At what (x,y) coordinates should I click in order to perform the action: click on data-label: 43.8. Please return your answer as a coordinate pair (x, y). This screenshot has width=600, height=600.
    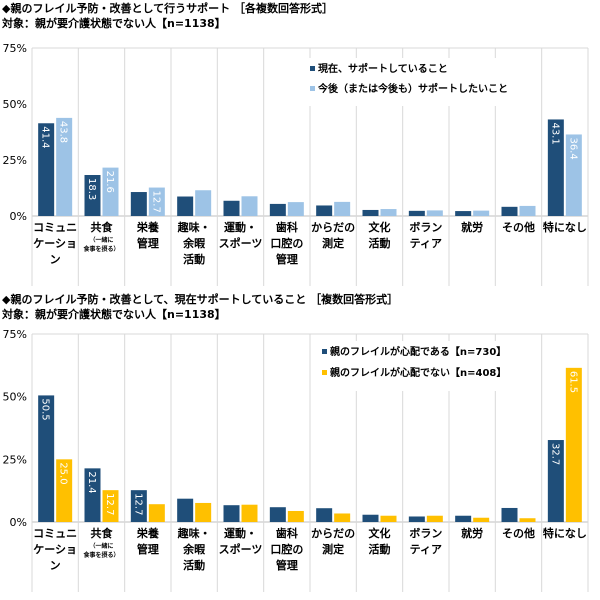
    Looking at the image, I should click on (63, 132).